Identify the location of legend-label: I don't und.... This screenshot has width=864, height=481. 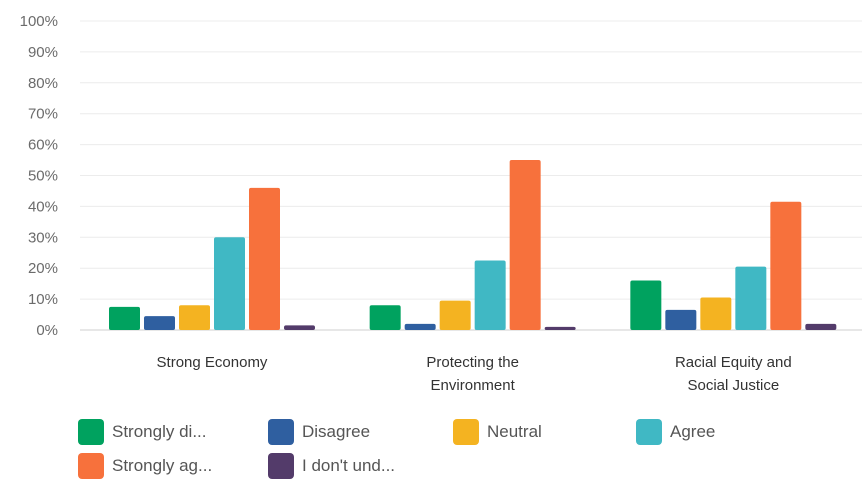
(349, 465).